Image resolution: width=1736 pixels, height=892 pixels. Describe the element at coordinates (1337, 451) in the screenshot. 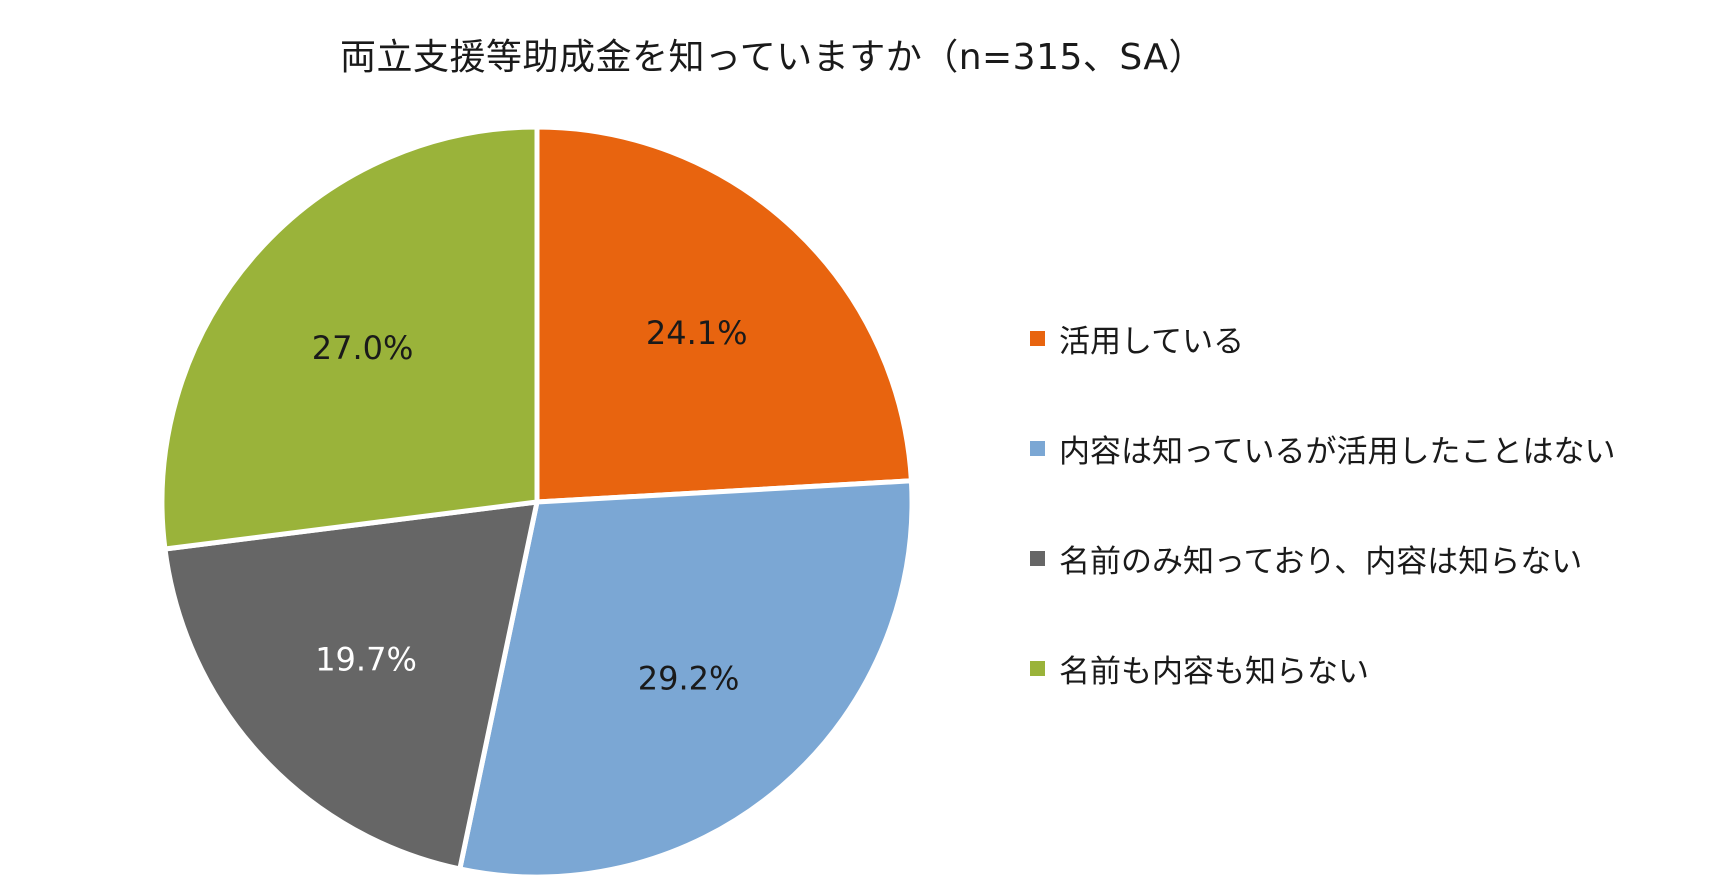

I see `legend-label-2: 内容は知っているが活用したことはない` at that location.